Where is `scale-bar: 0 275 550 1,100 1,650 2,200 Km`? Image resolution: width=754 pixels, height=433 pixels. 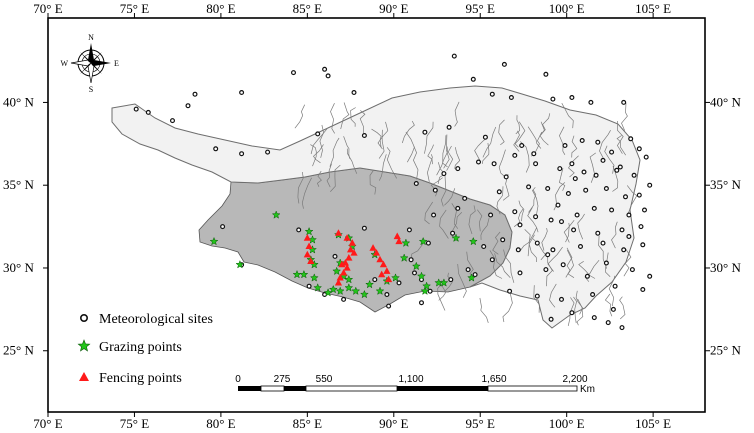
scale-bar: 0 275 550 1,100 1,650 2,200 Km is located at coordinates (415, 384).